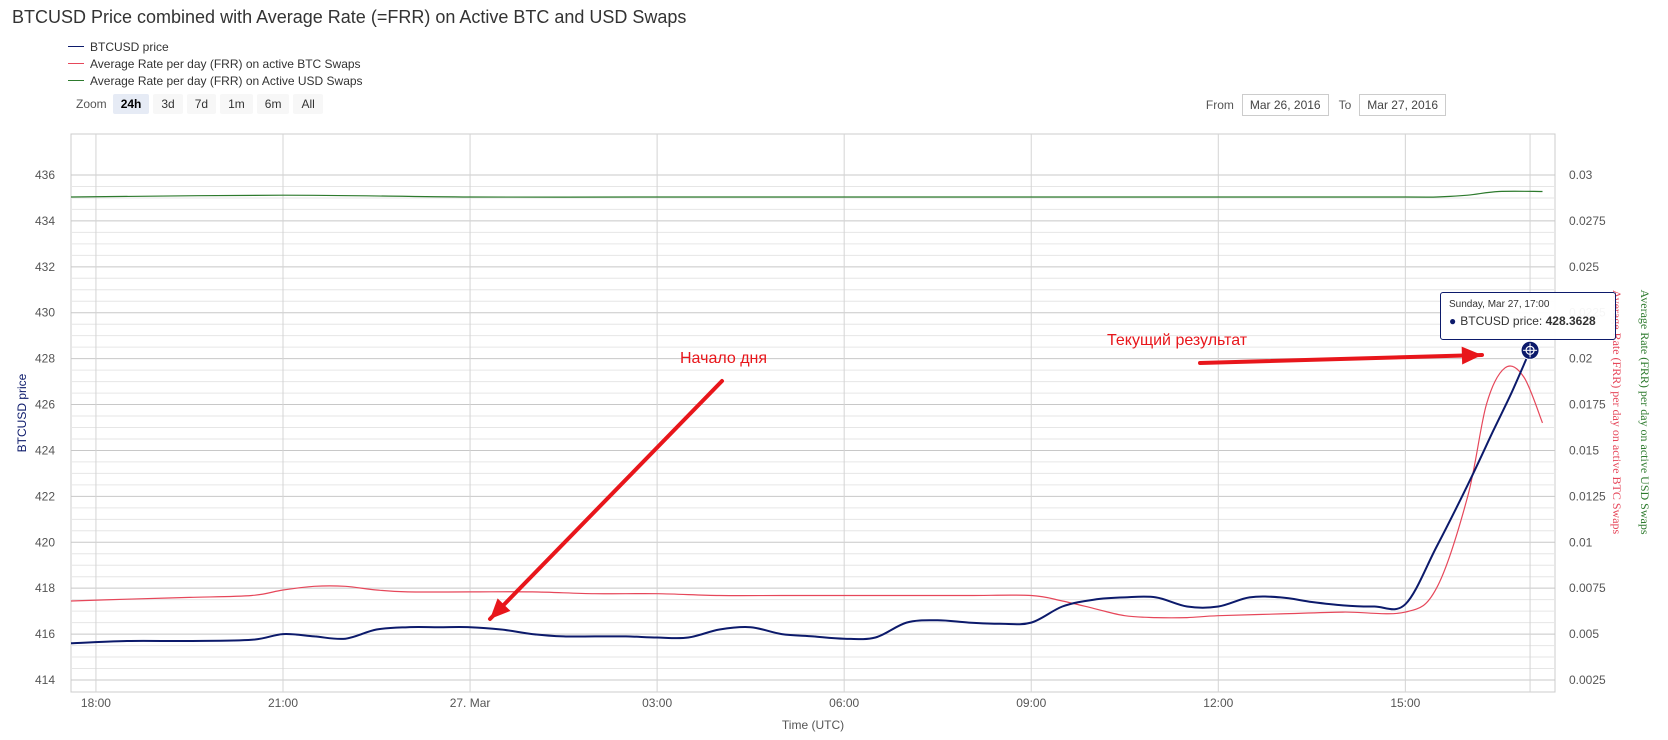  I want to click on y-right-tick-label: 0.0075, so click(1587, 588).